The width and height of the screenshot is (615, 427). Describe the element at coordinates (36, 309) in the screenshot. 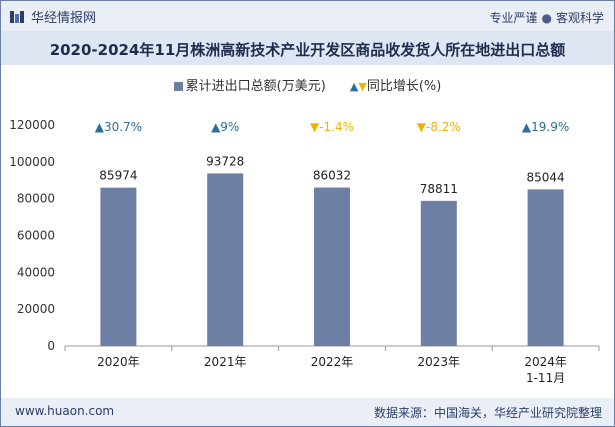

I see `y-tick-label: 20000` at that location.